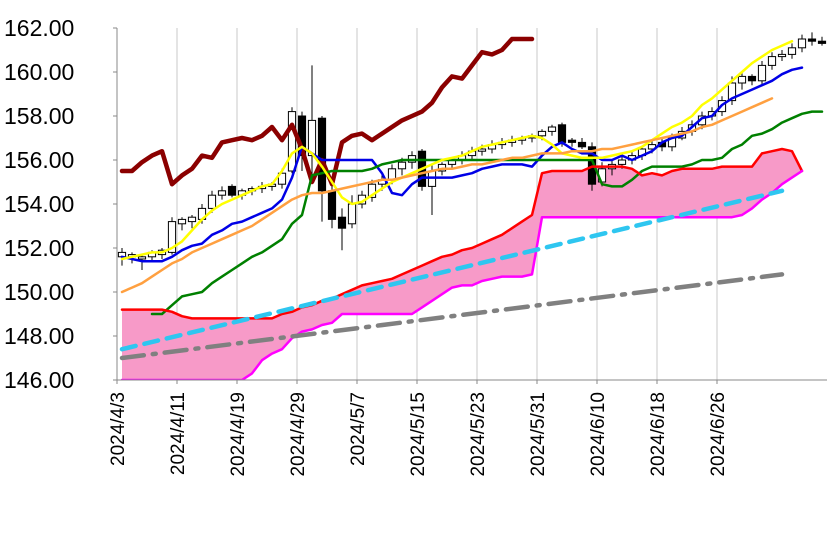 The height and width of the screenshot is (542, 837). What do you see at coordinates (39, 72) in the screenshot?
I see `y-tick-label: 160.00` at bounding box center [39, 72].